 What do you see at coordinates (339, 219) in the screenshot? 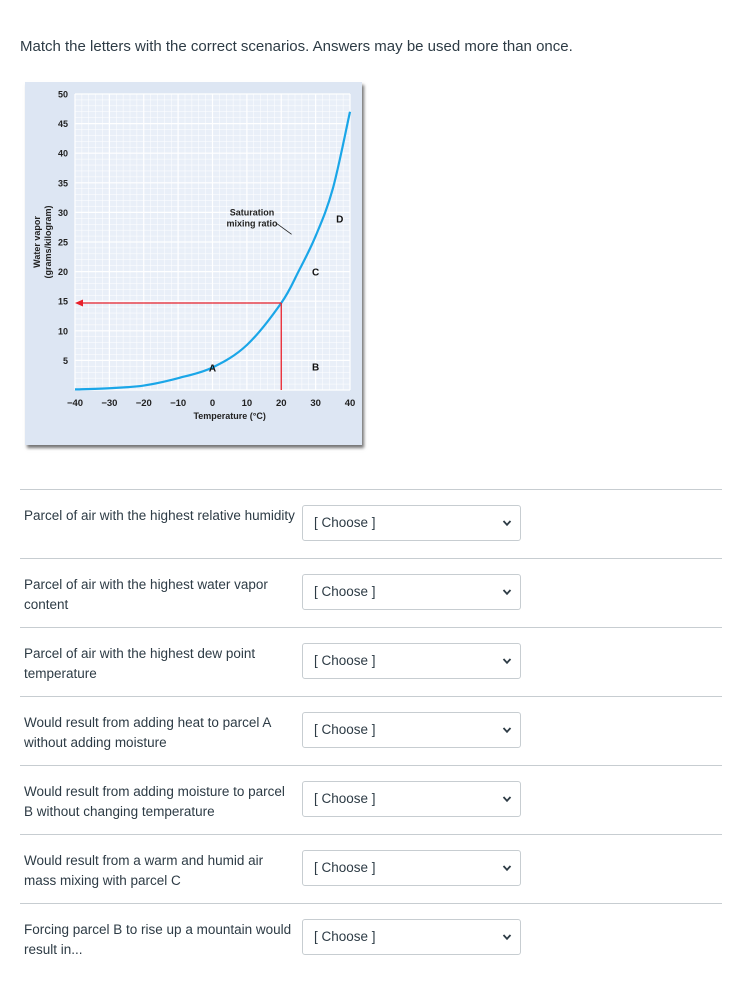
I see `point-label-d: D` at bounding box center [339, 219].